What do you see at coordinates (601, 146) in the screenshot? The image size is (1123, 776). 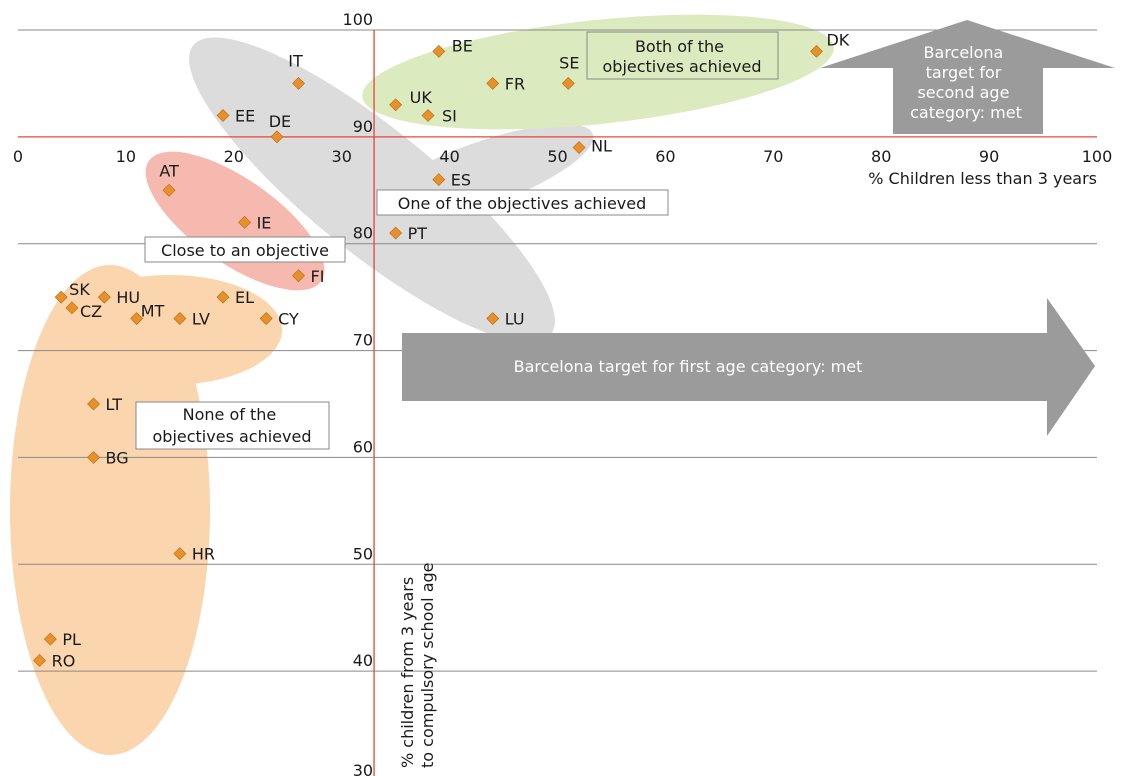 I see `point-label-nl: NL` at bounding box center [601, 146].